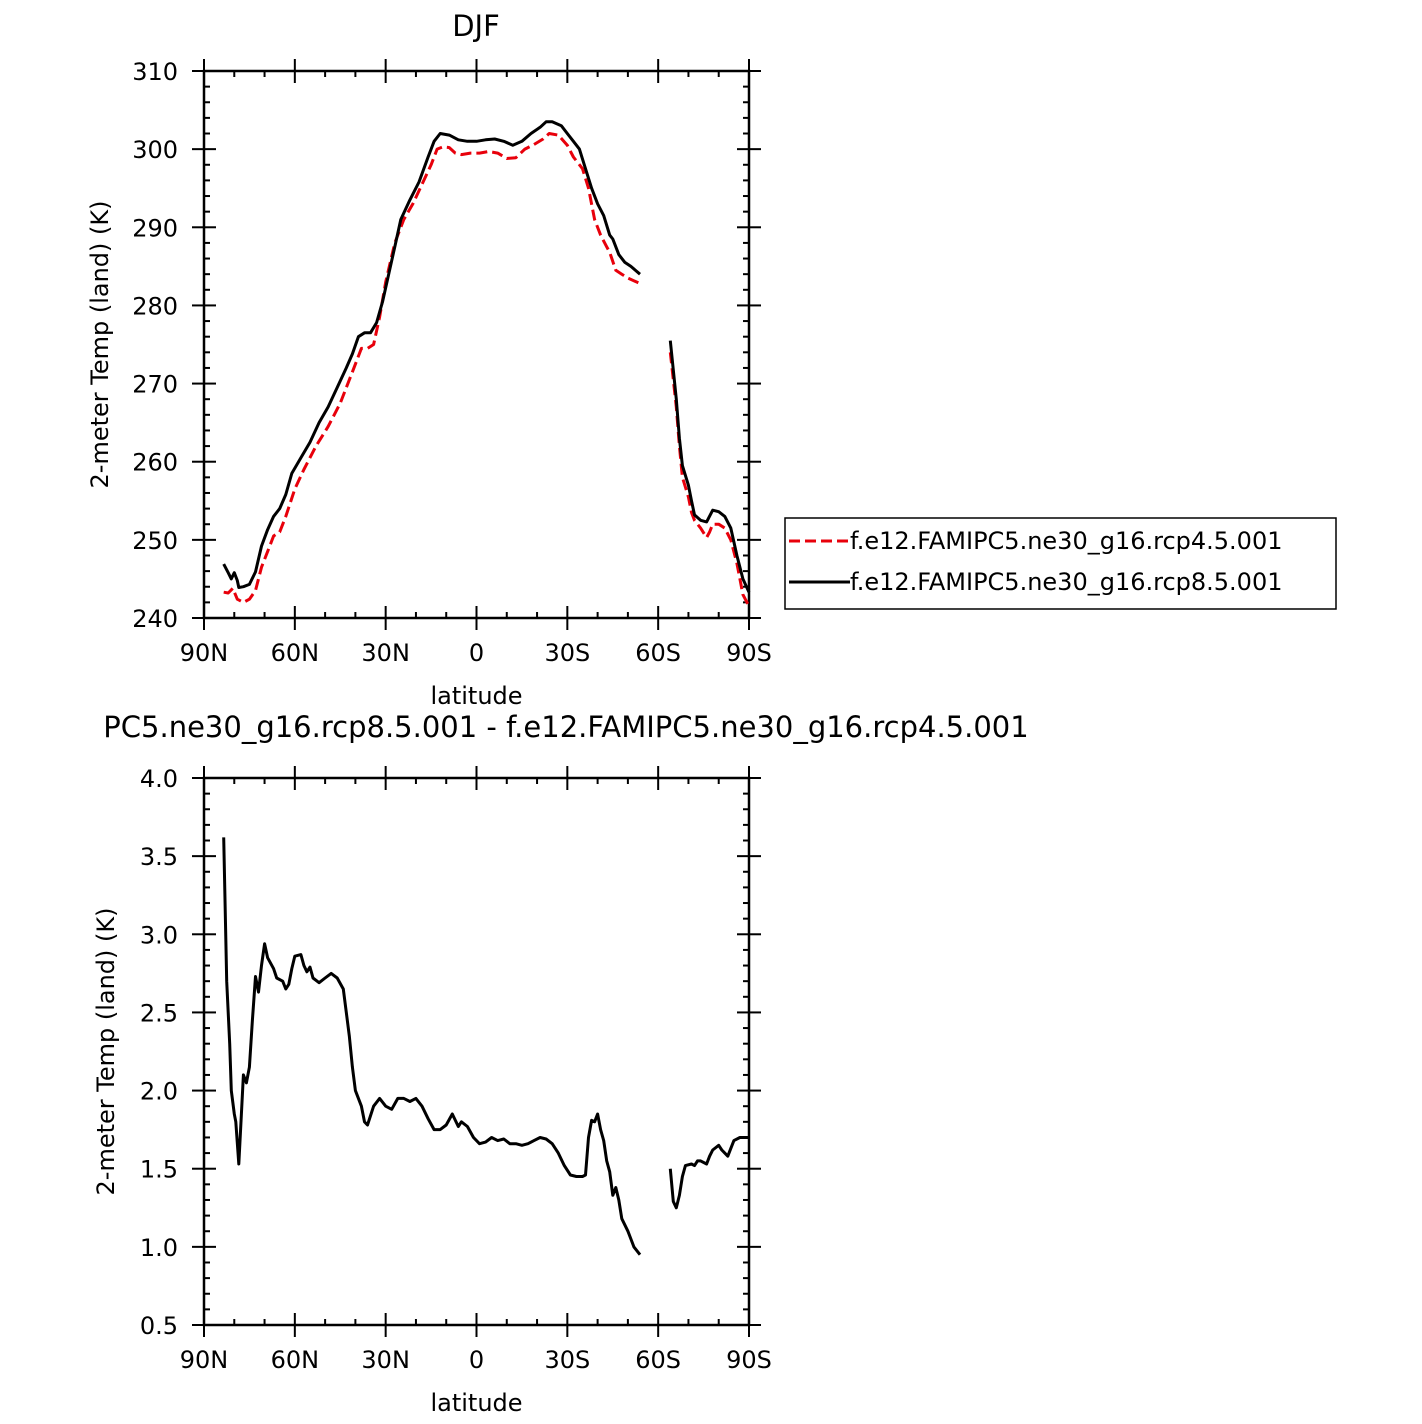 This screenshot has height=1424, width=1422. I want to click on y-tick-label: 0.5, so click(159, 1326).